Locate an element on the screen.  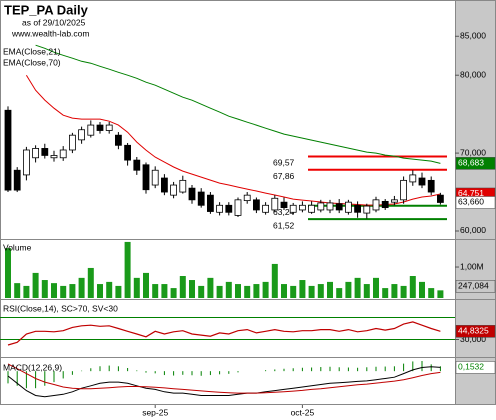
legend-entry: EMA(Close,21) is located at coordinates (32, 51).